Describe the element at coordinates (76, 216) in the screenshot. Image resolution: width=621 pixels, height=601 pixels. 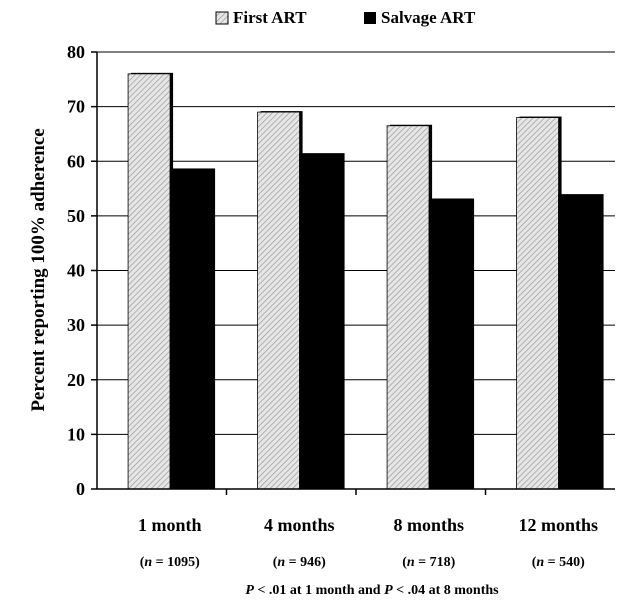
I see `y-tick-label-50: 50` at that location.